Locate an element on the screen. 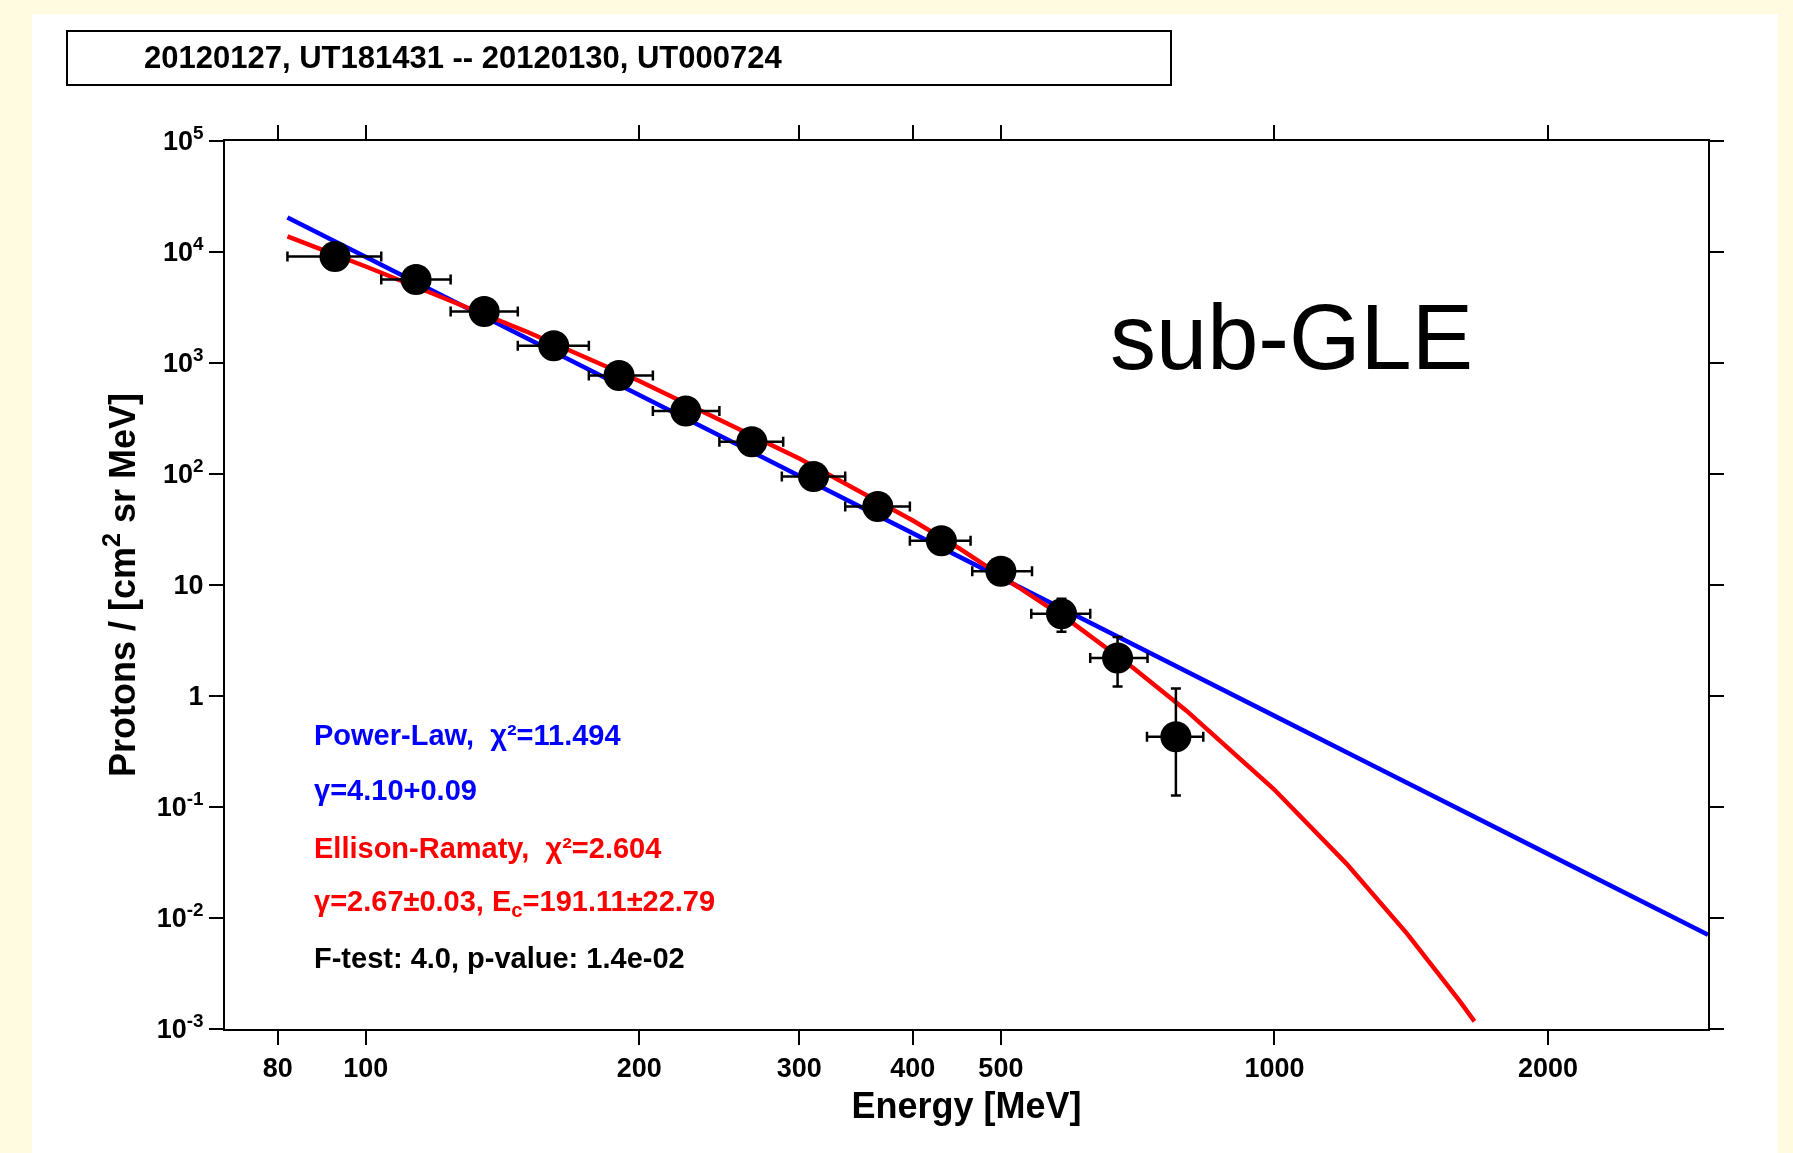  y-tick-label: 10$^{-2}$ is located at coordinates (180, 916).